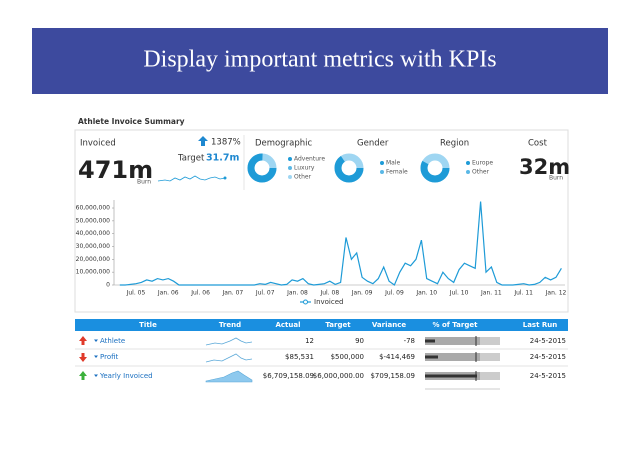 This screenshot has width=638, height=451. Describe the element at coordinates (115, 170) in the screenshot. I see `kpi-value: 471m` at that location.